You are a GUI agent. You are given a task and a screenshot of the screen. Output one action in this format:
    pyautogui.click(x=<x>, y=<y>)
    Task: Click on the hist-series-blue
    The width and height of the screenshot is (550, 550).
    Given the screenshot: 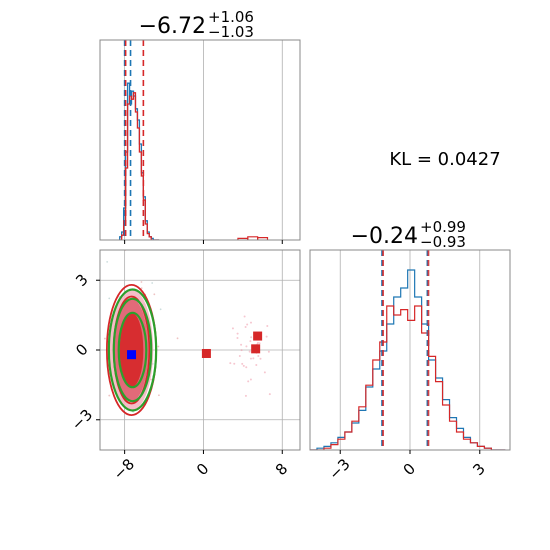 What is the action you would take?
    pyautogui.click(x=408, y=359)
    